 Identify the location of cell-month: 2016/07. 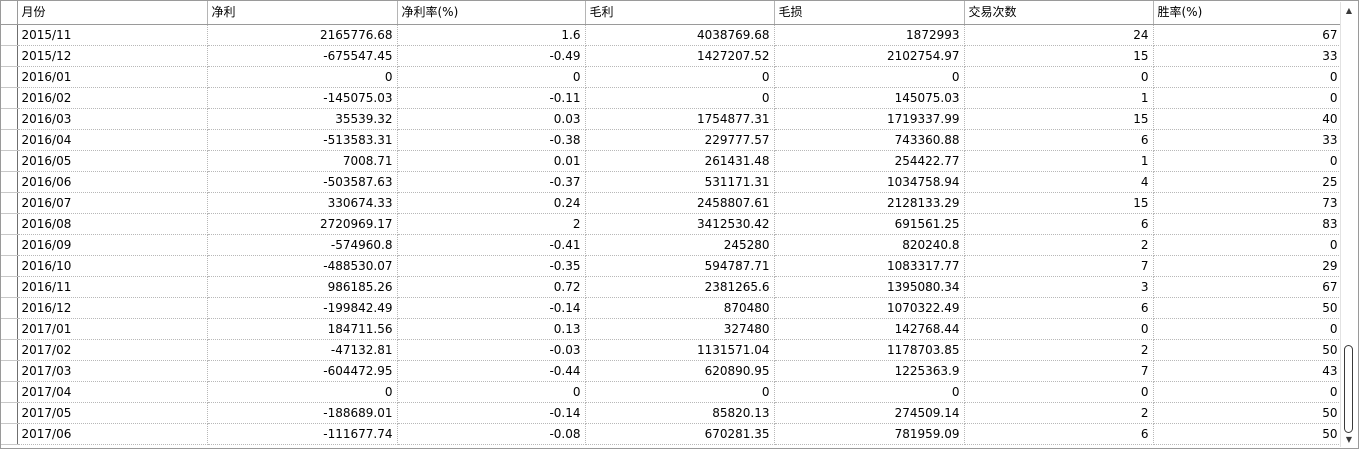
(112, 203).